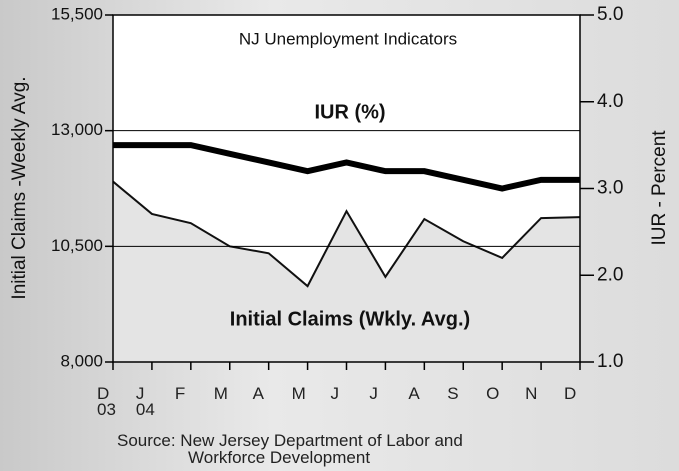  I want to click on y2-tick-label: 4.0, so click(610, 101).